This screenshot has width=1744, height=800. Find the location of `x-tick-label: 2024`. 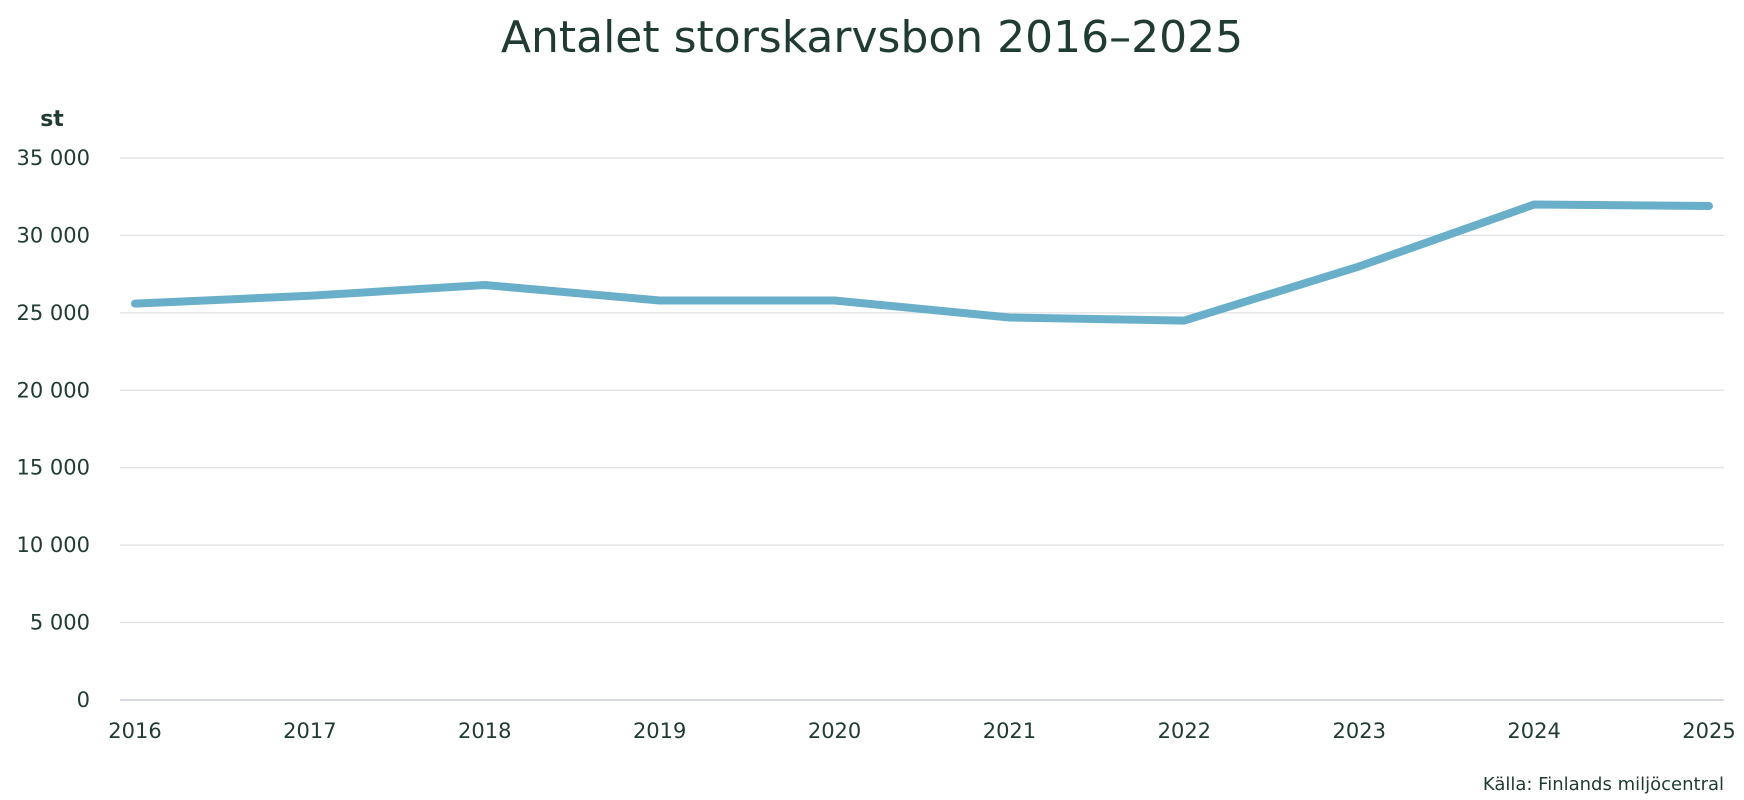

x-tick-label: 2024 is located at coordinates (1533, 731).